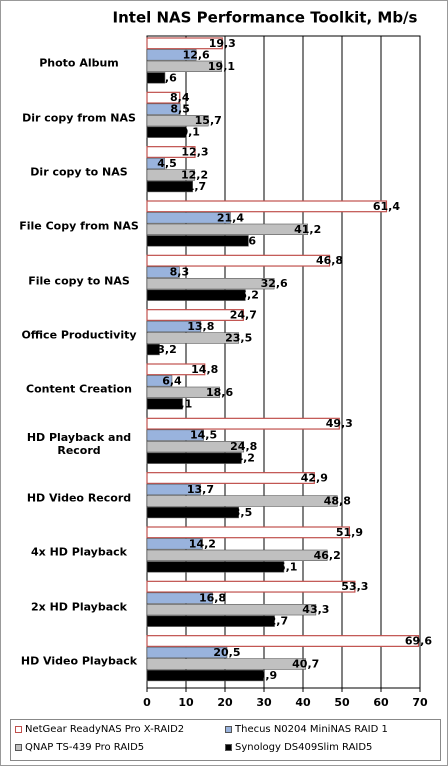 This screenshot has height=766, width=448. Describe the element at coordinates (314, 477) in the screenshot. I see `value-label: 42,9` at that location.